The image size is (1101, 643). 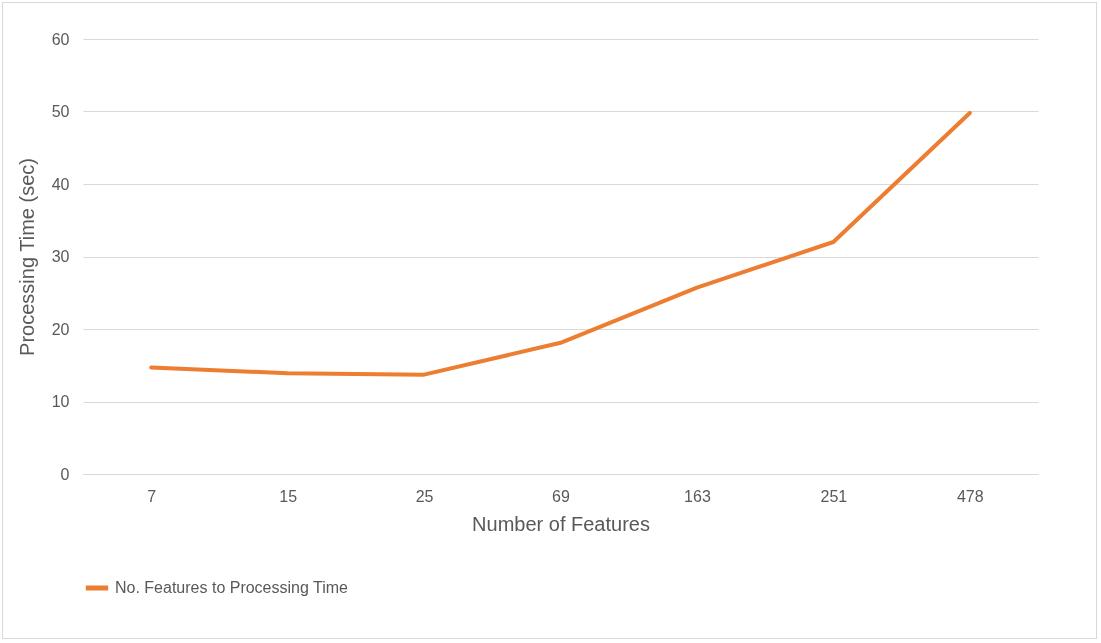 What do you see at coordinates (65, 474) in the screenshot?
I see `y-tick-label: 0` at bounding box center [65, 474].